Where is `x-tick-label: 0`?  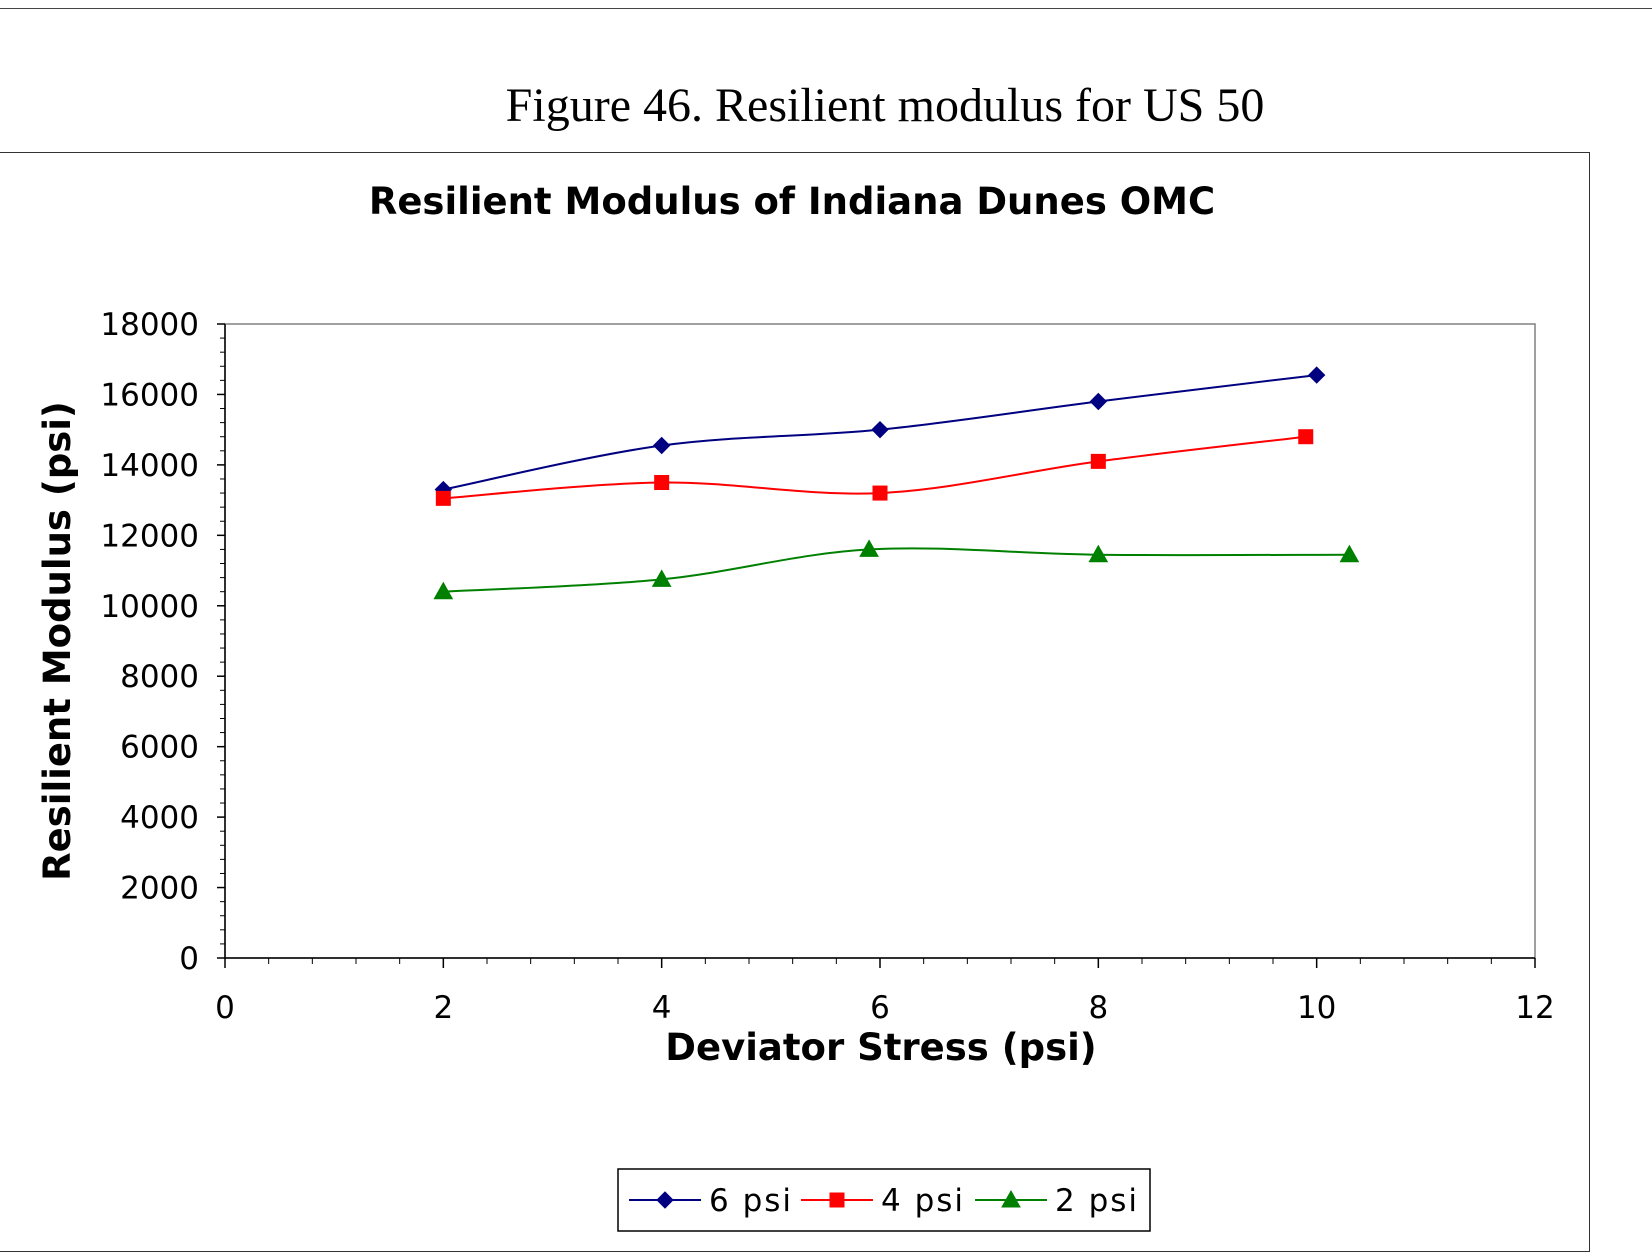 x-tick-label: 0 is located at coordinates (225, 1008).